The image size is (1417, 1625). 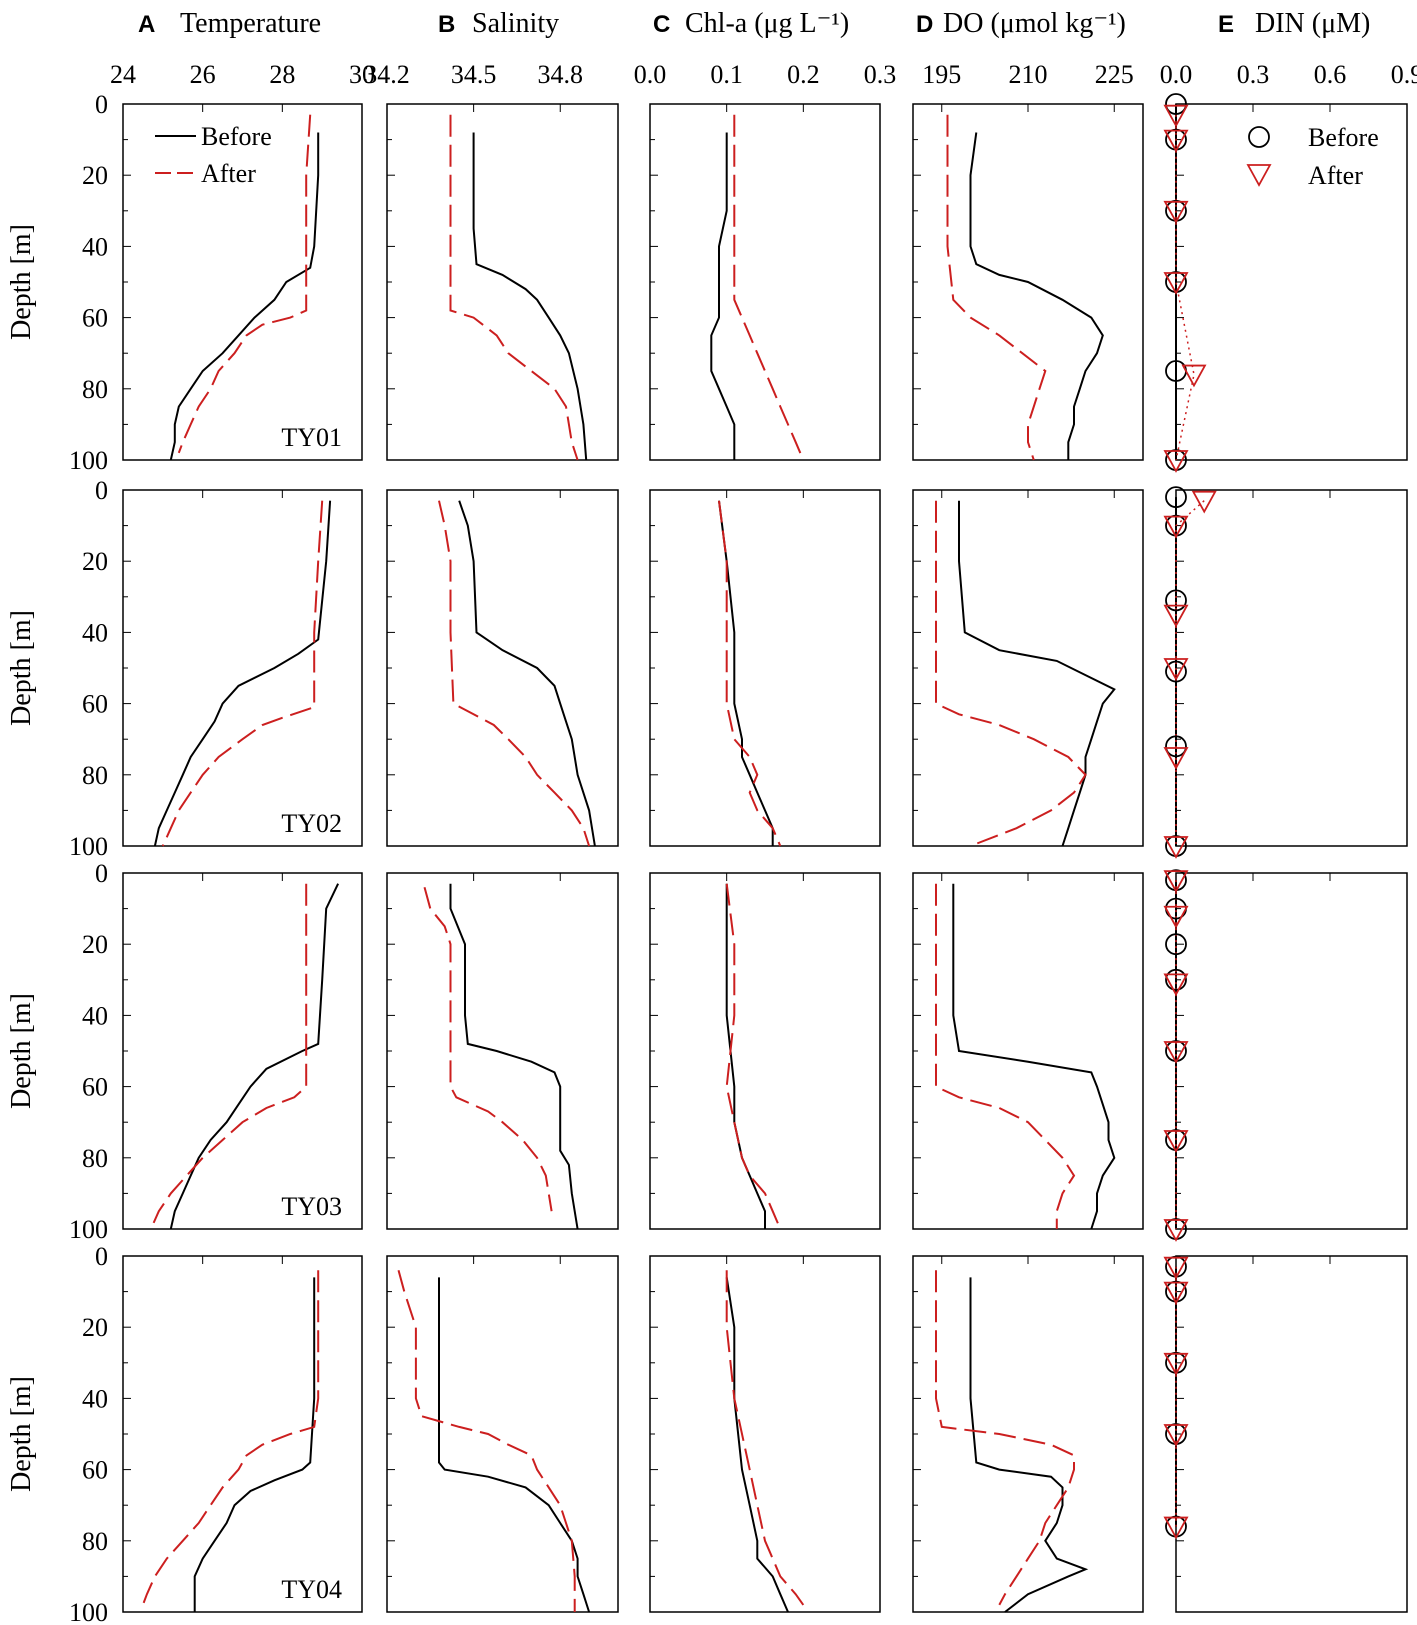 I want to click on panel-chla-ty04, so click(x=765, y=1434).